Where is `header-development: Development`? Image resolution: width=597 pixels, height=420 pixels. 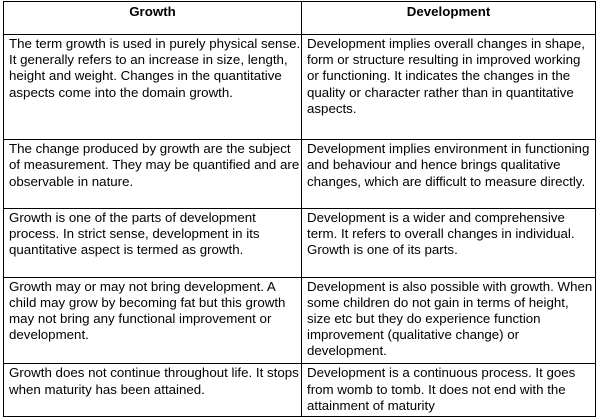 header-development: Development is located at coordinates (448, 18).